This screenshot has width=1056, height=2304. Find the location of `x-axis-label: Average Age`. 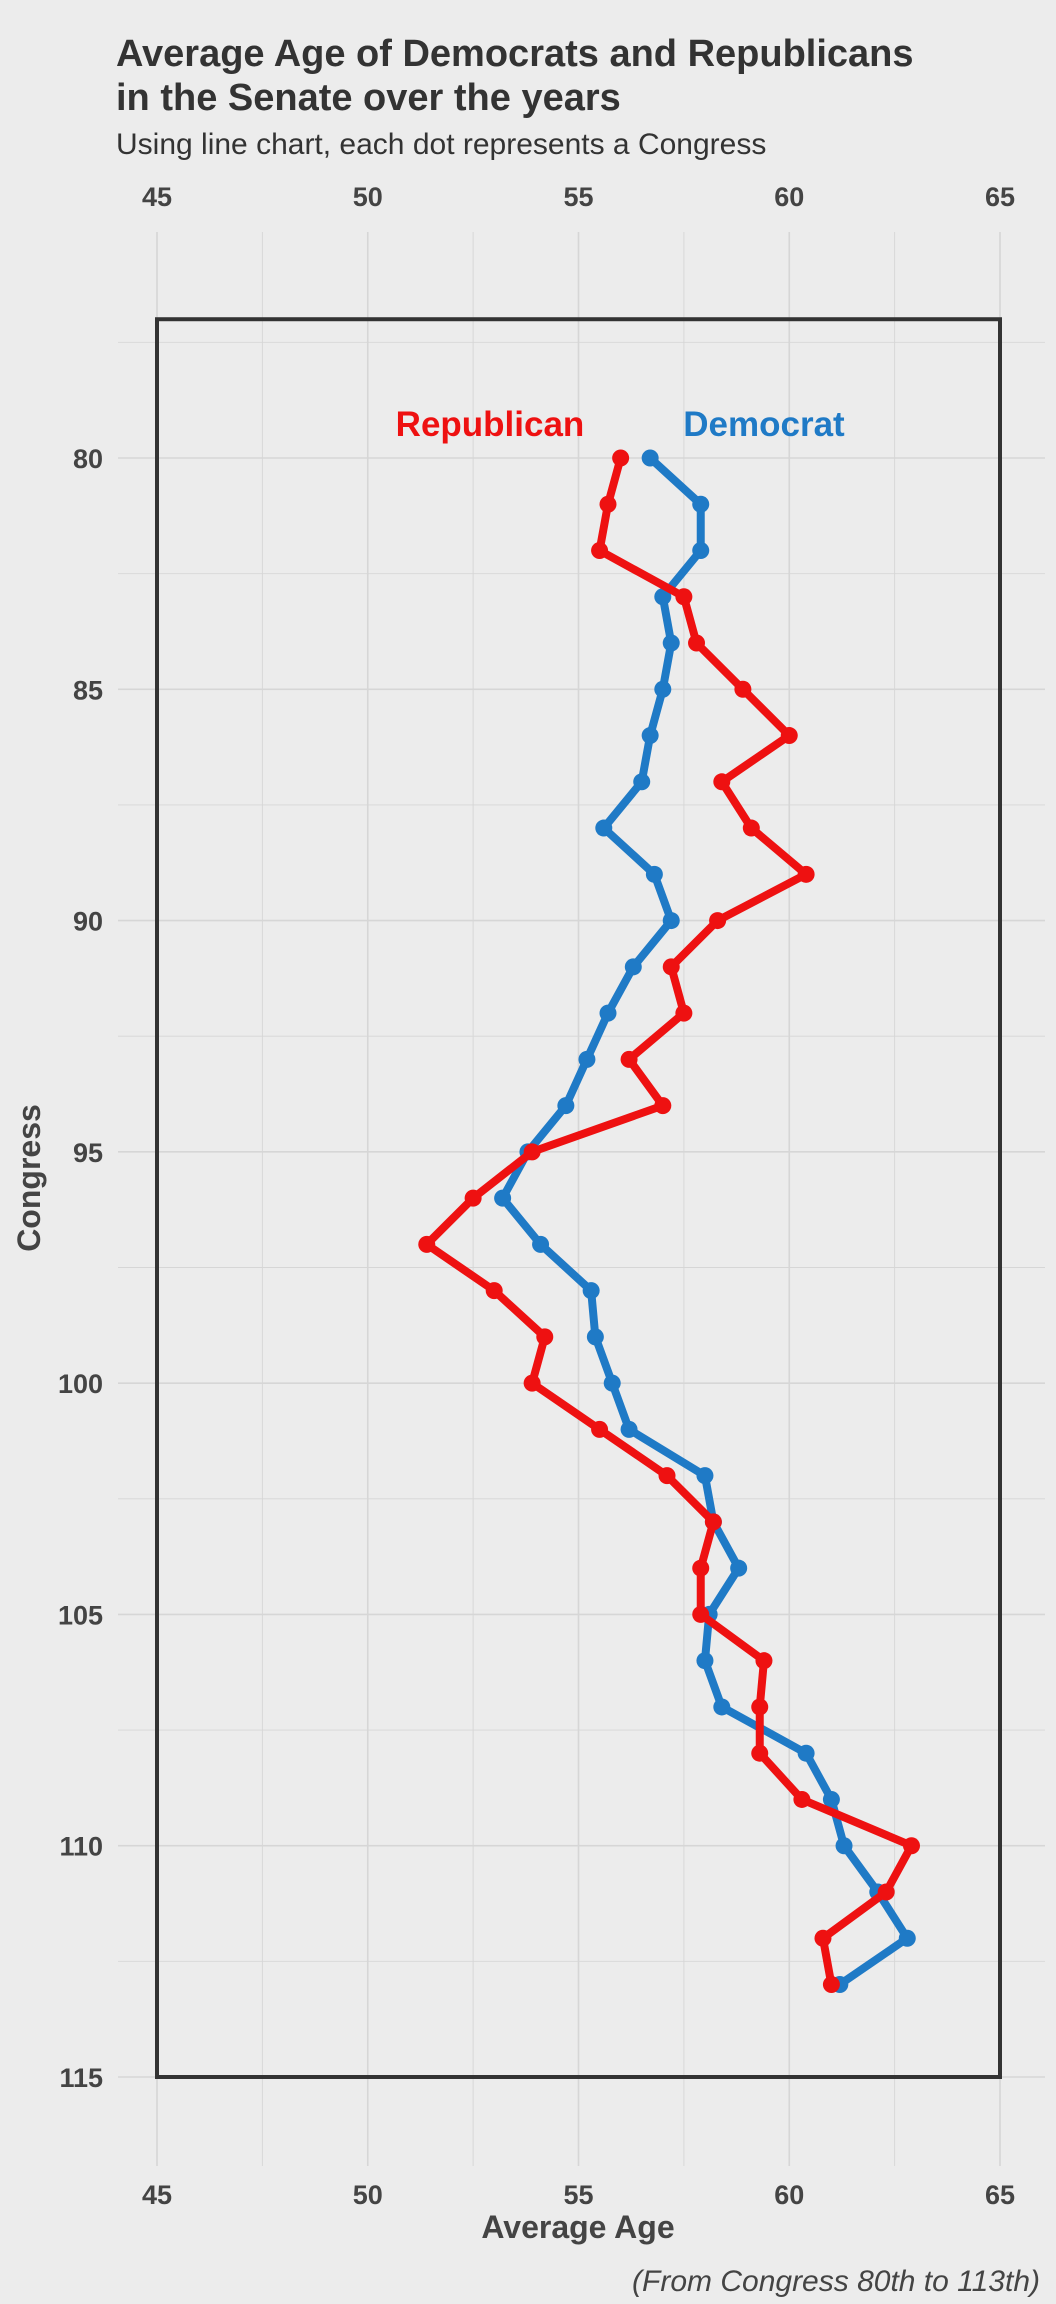

x-axis-label: Average Age is located at coordinates (577, 2227).